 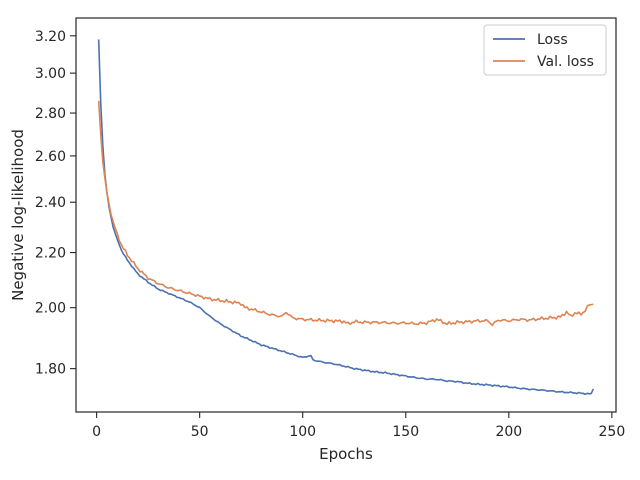 I want to click on y-tick-label: 3.00, so click(x=50, y=74).